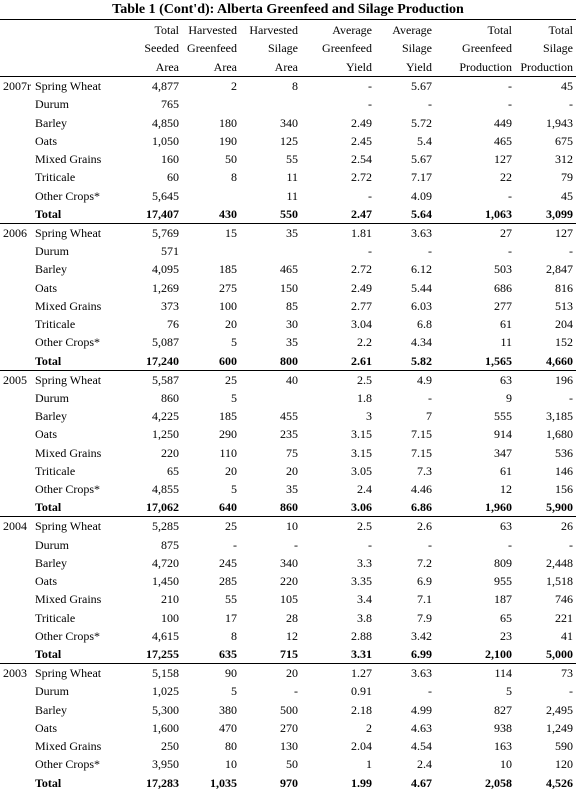 The height and width of the screenshot is (790, 576). Describe the element at coordinates (361, 324) in the screenshot. I see `table-cell: 3.04` at that location.